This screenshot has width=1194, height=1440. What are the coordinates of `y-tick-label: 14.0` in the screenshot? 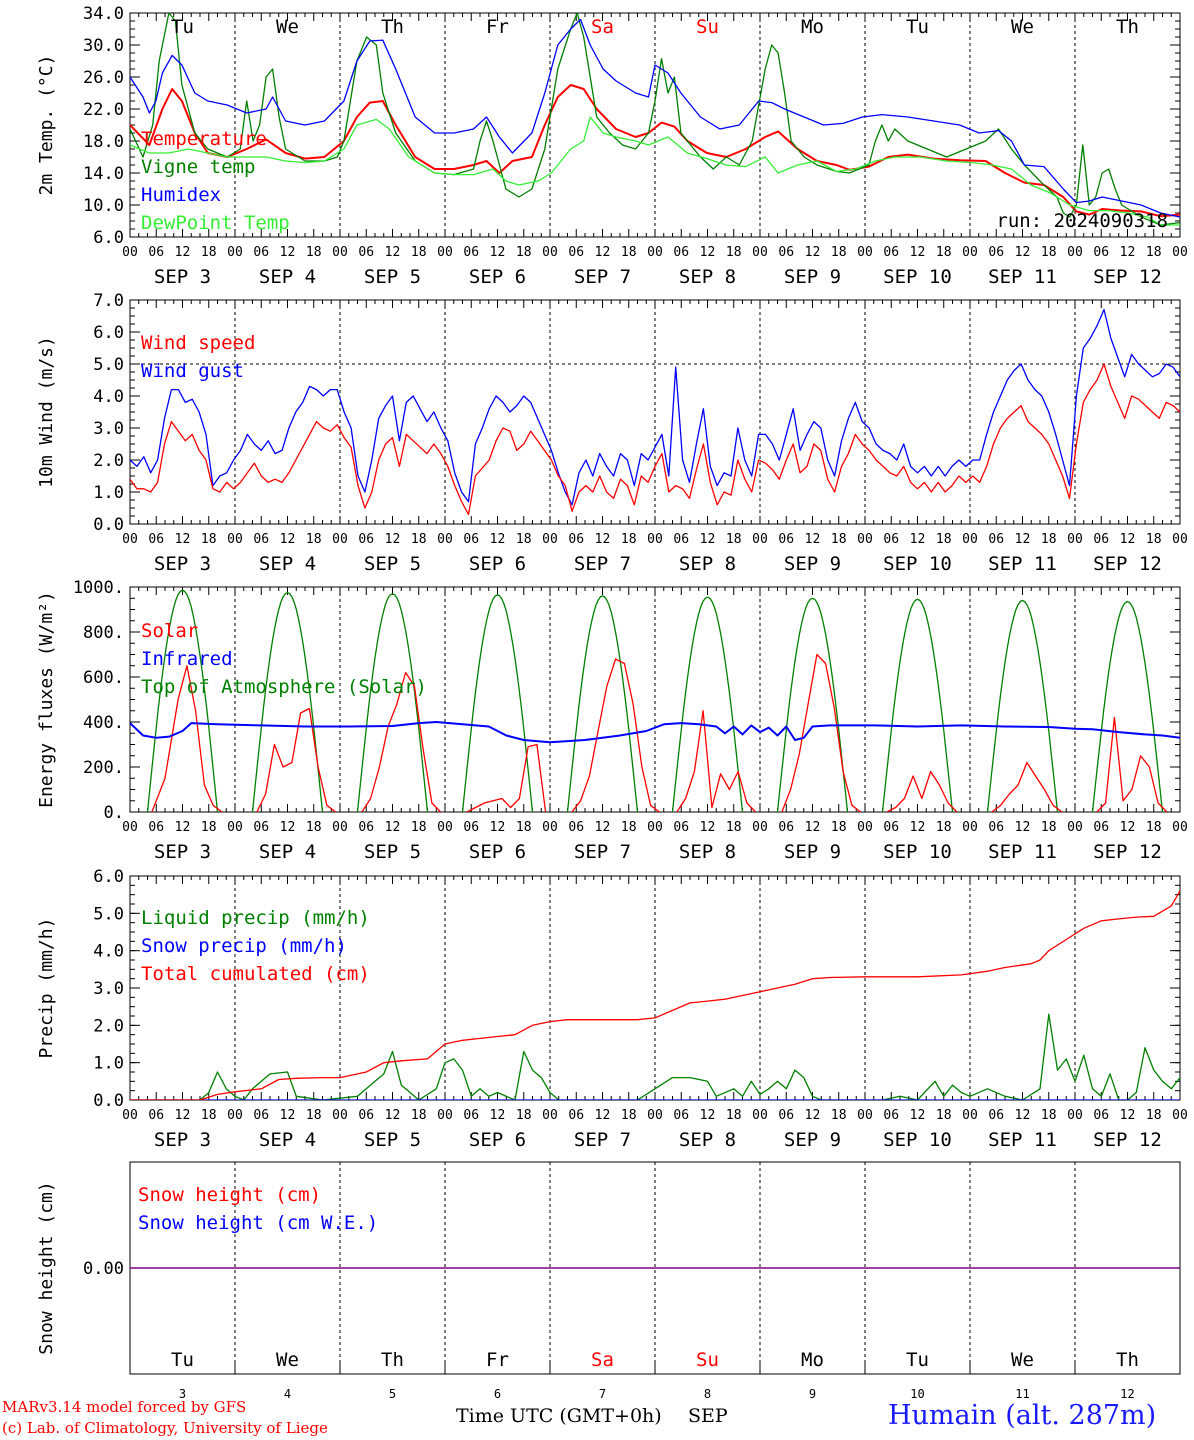 It's located at (103, 174).